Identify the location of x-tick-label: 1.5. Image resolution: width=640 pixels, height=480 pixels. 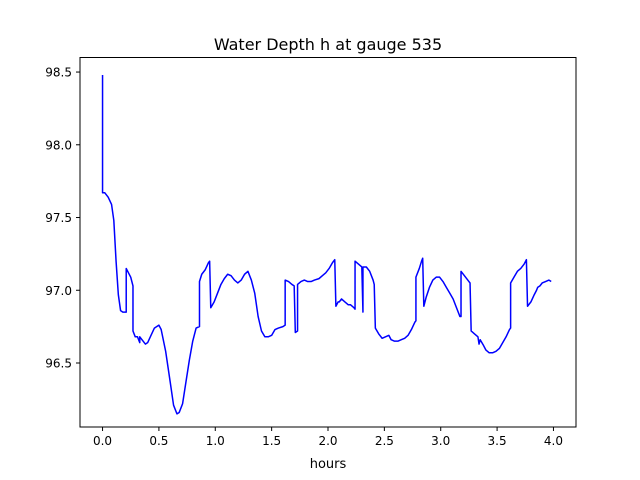
(271, 441).